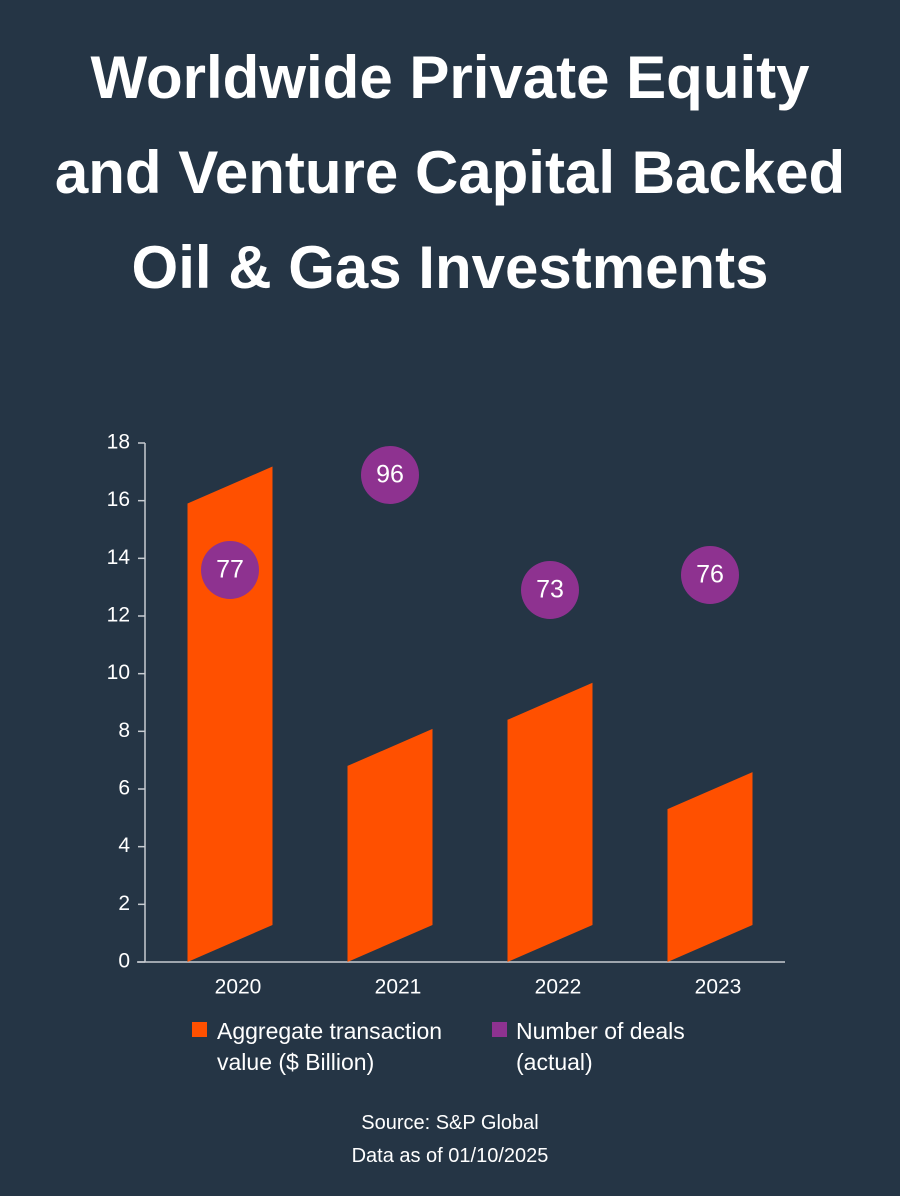 The image size is (900, 1196). I want to click on y-tick-label: 14, so click(119, 557).